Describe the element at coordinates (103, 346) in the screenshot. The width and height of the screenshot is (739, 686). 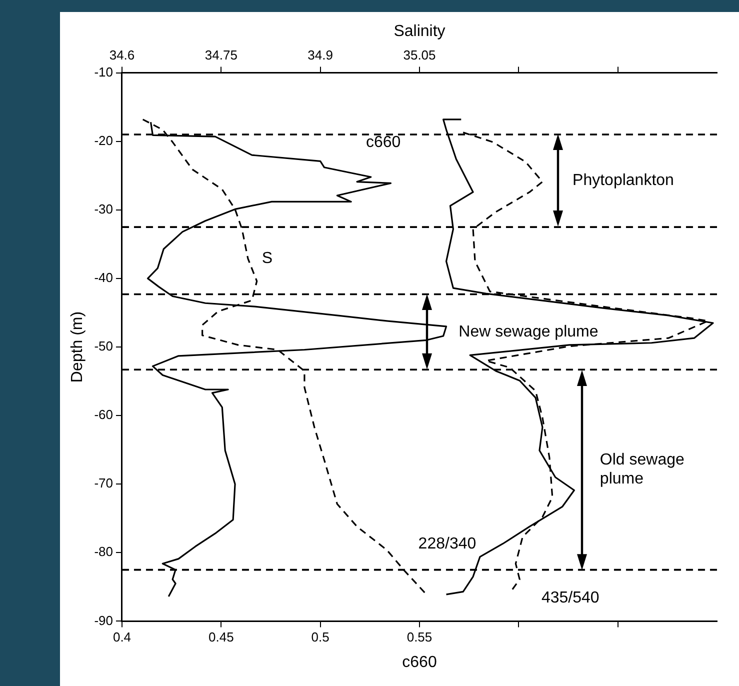
I see `y-tick-label: -50` at that location.